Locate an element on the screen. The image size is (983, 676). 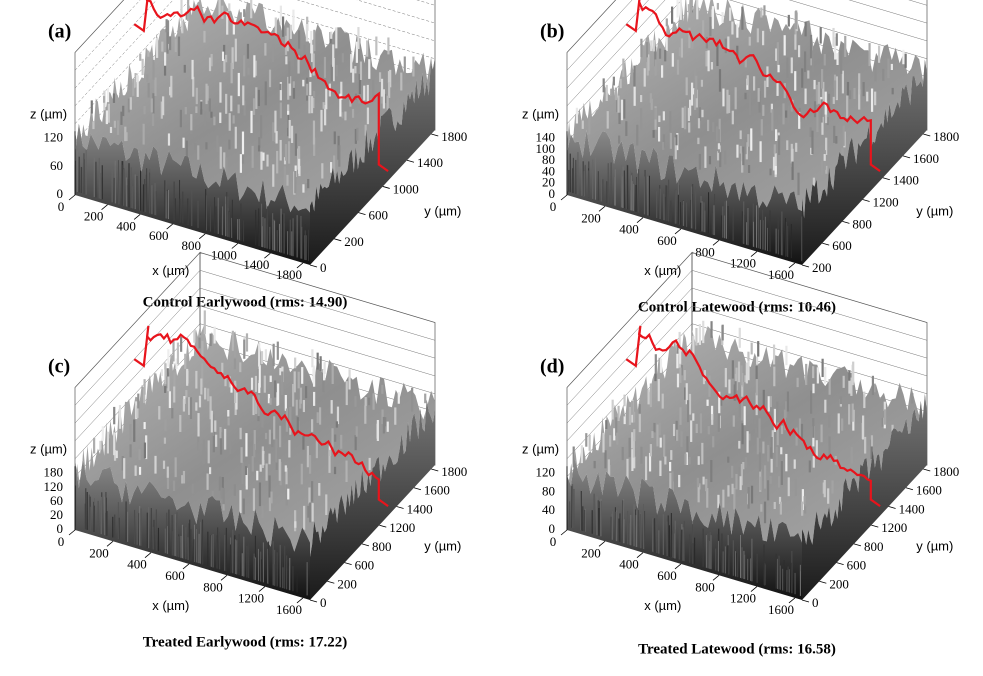
x-tick-label: 1400 is located at coordinates (256, 264).